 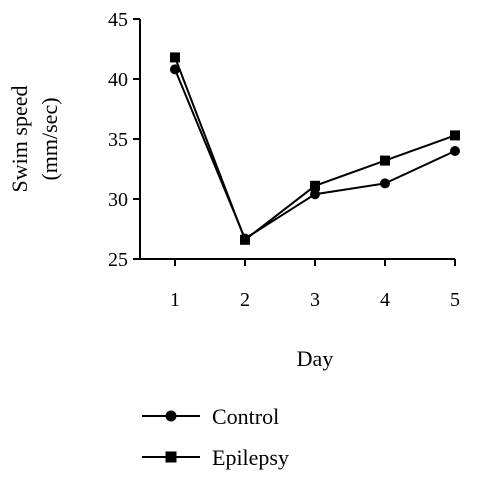 What do you see at coordinates (49, 138) in the screenshot?
I see `y-axis-label-line2: (mm/sec)` at bounding box center [49, 138].